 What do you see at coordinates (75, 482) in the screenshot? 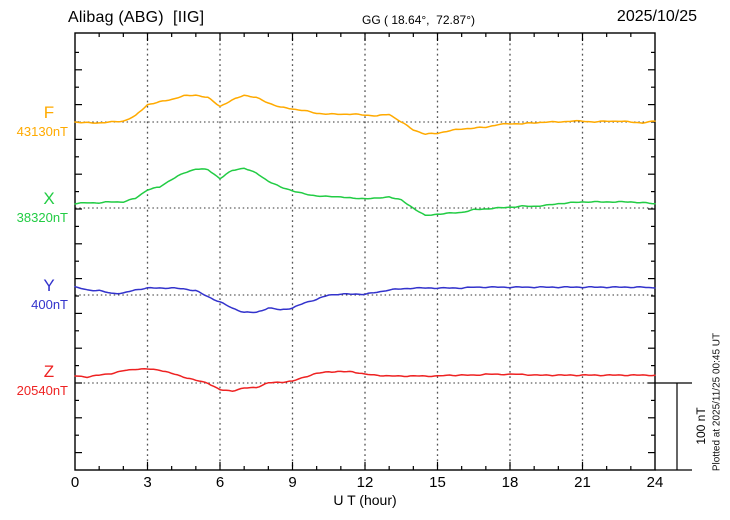
I see `x-tick-label: 0` at bounding box center [75, 482].